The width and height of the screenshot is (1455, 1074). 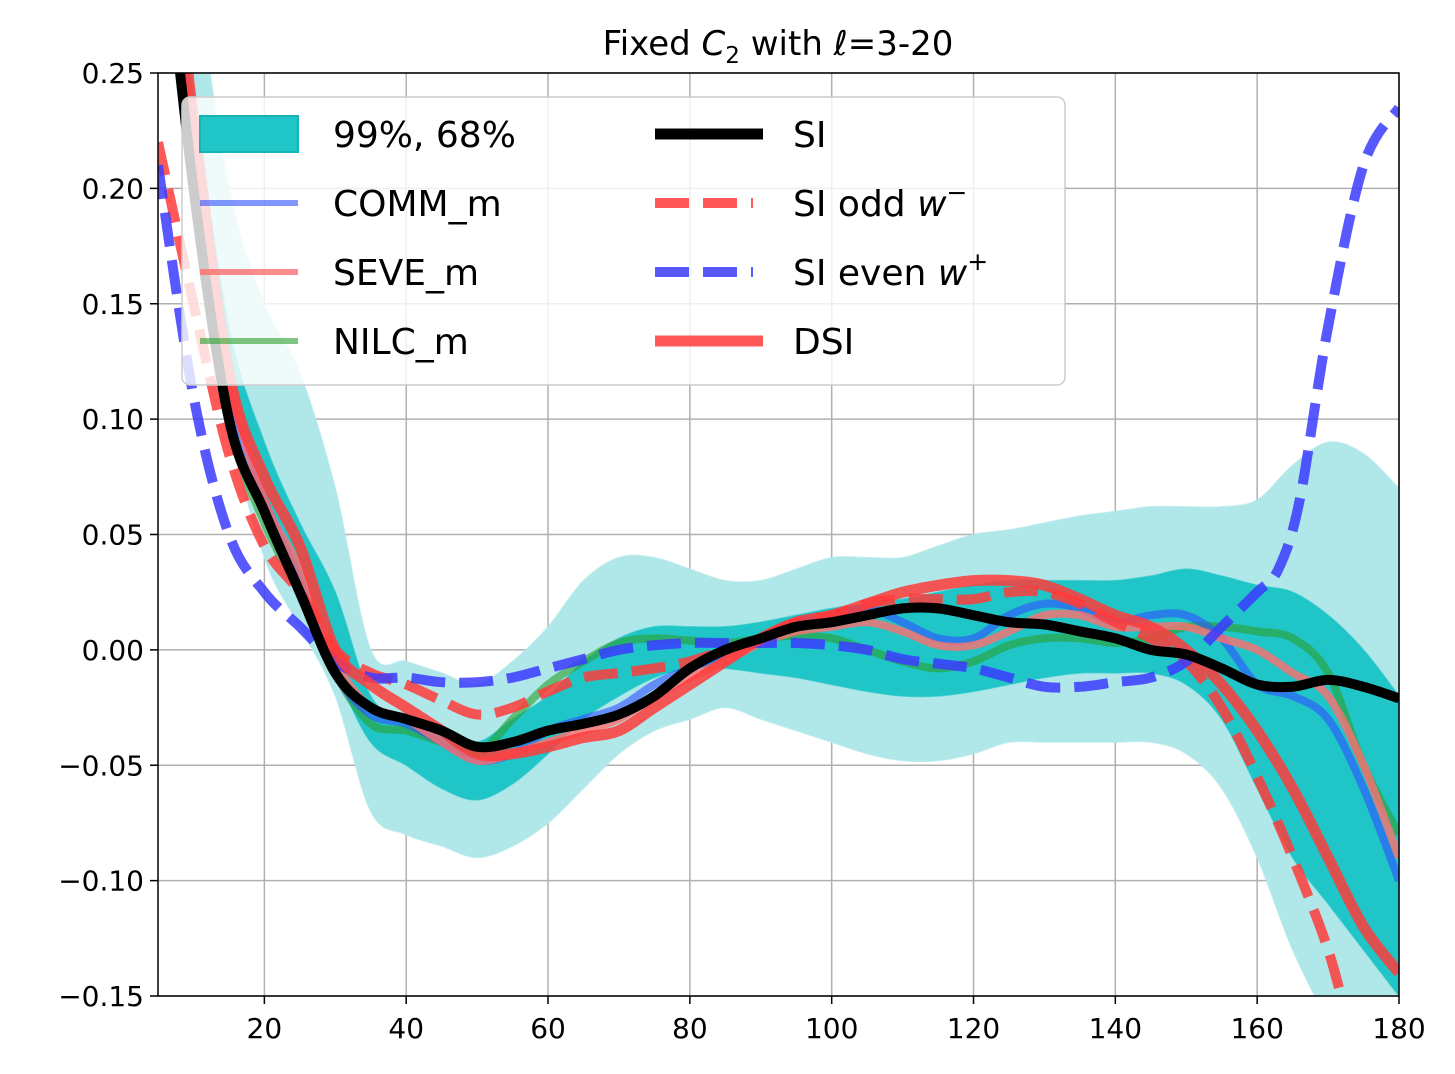 I want to click on legend-item-nilc-m: NILC_m, so click(x=334, y=342).